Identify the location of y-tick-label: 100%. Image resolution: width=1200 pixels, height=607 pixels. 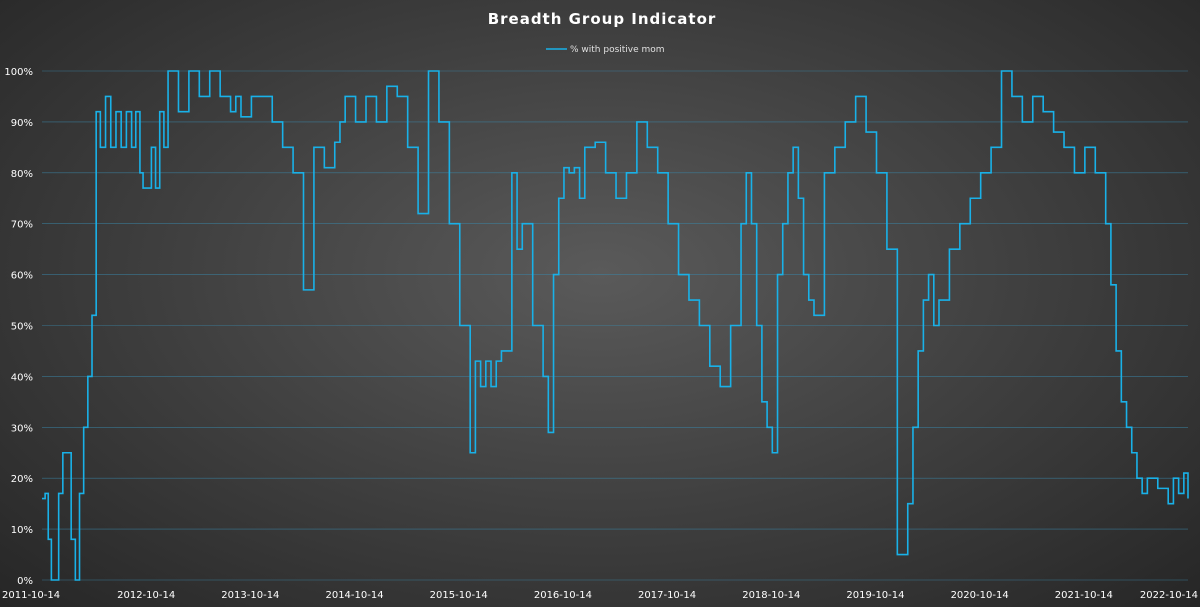
(18, 72).